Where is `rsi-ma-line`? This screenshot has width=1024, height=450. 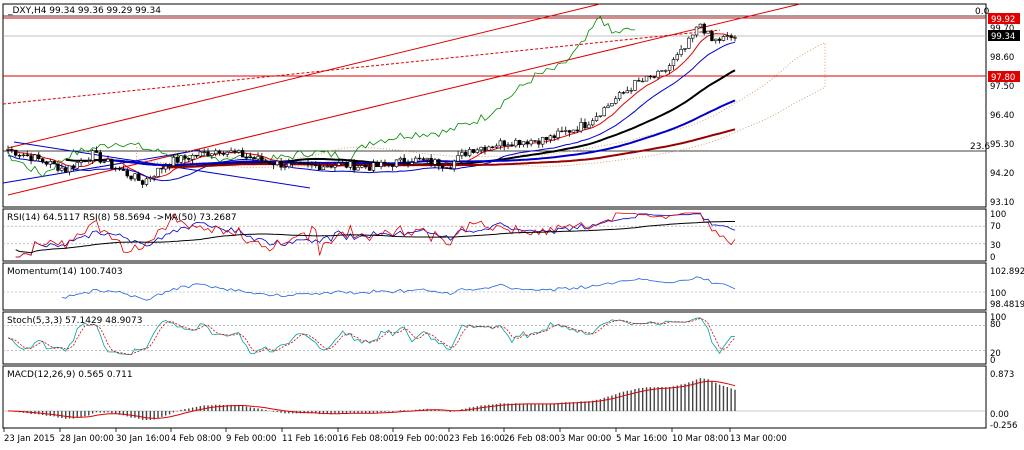
rsi-ma-line is located at coordinates (375, 237).